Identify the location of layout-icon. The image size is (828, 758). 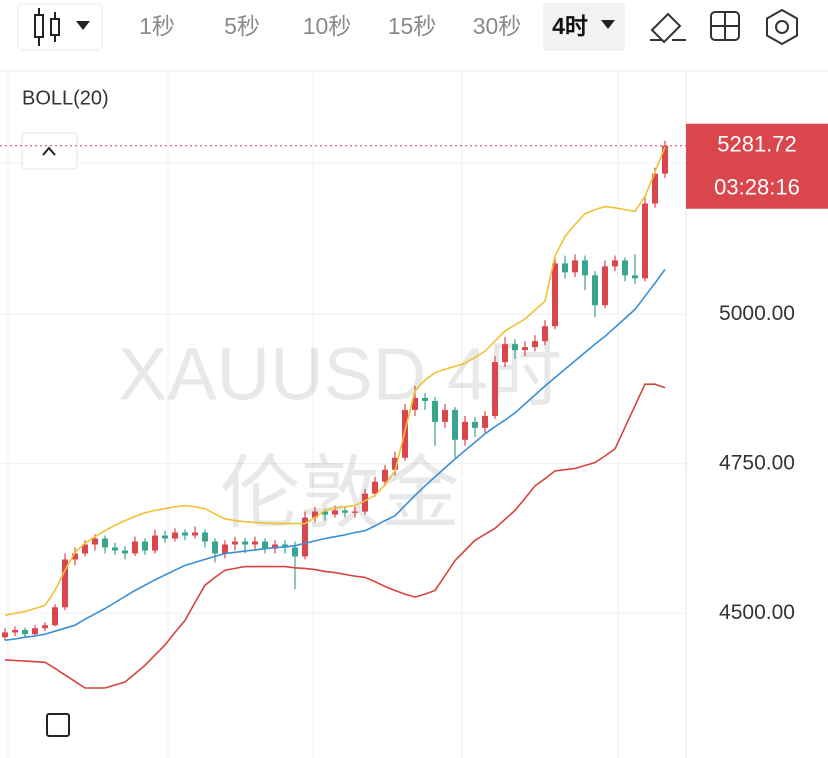
(725, 26).